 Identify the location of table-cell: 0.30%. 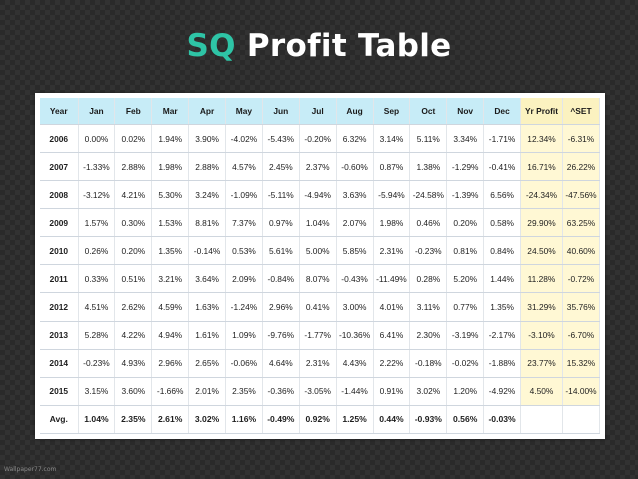
(133, 223).